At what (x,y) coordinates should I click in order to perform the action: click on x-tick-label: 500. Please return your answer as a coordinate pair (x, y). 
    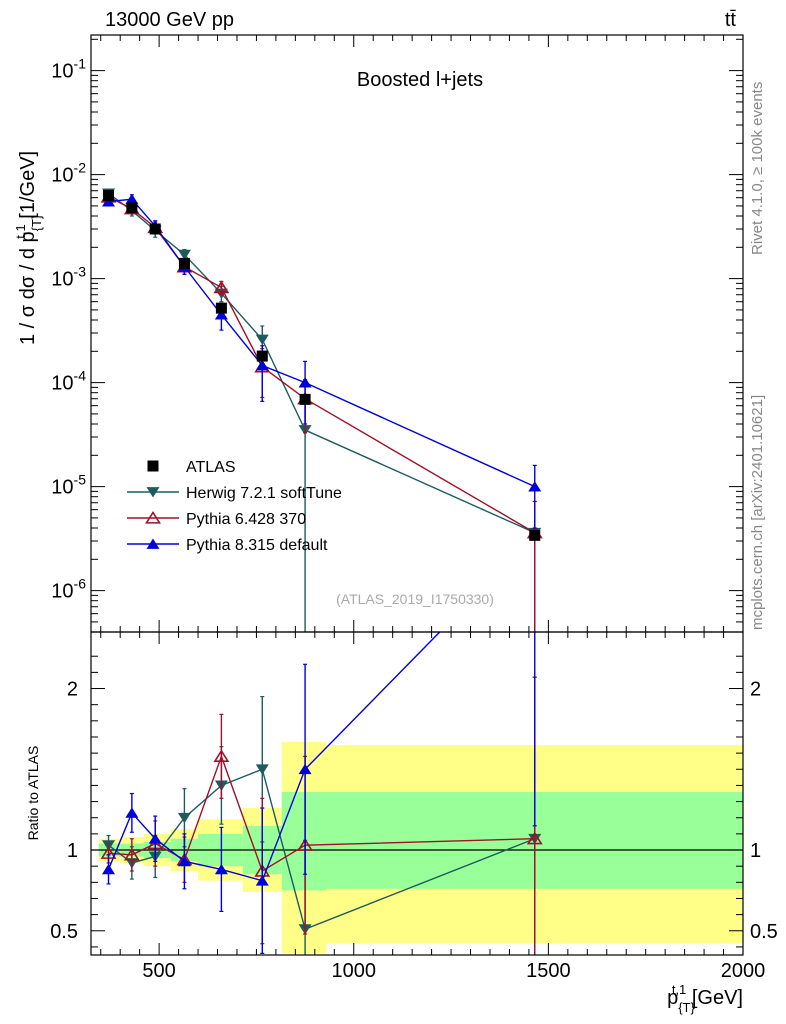
    Looking at the image, I should click on (158, 971).